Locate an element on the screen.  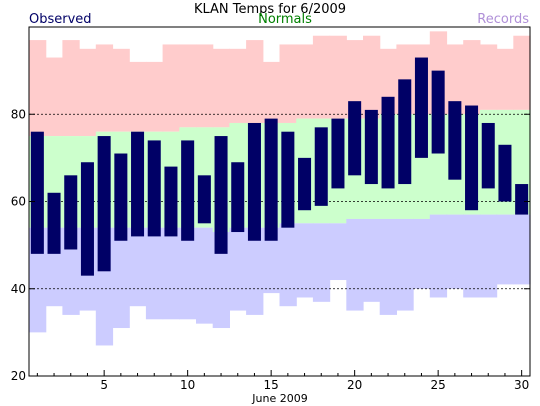
y-tick-label-60: 60 is located at coordinates (18, 202).